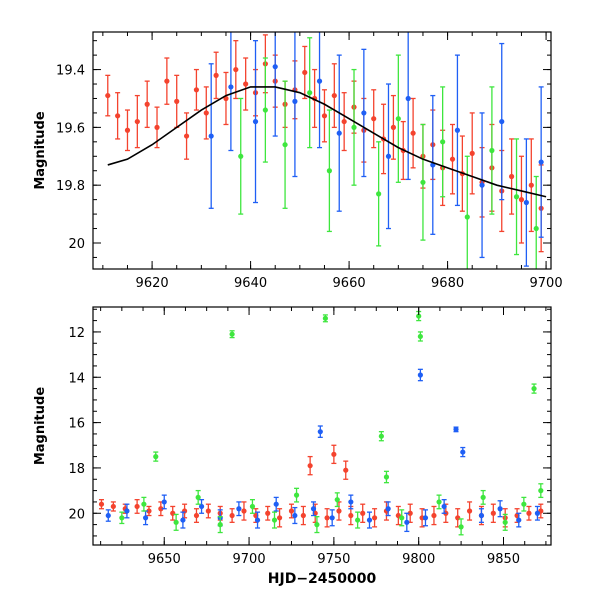 The width and height of the screenshot is (600, 600). I want to click on top-x-tick-label: 9620, so click(152, 283).